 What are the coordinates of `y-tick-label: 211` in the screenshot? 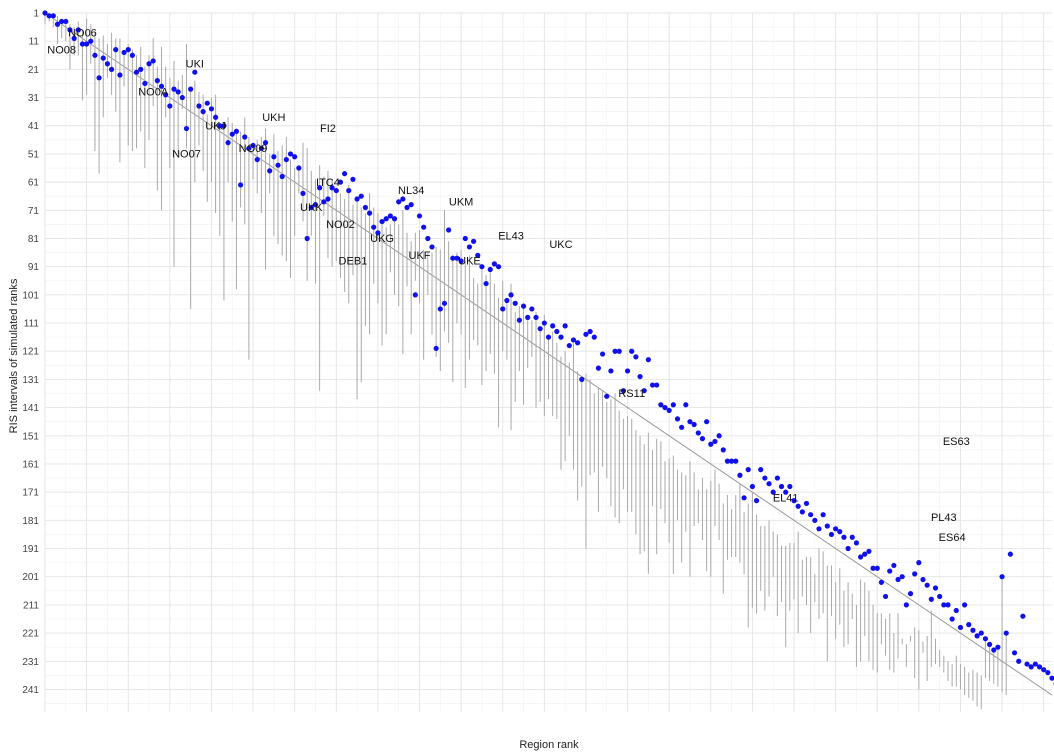 It's located at (31, 605).